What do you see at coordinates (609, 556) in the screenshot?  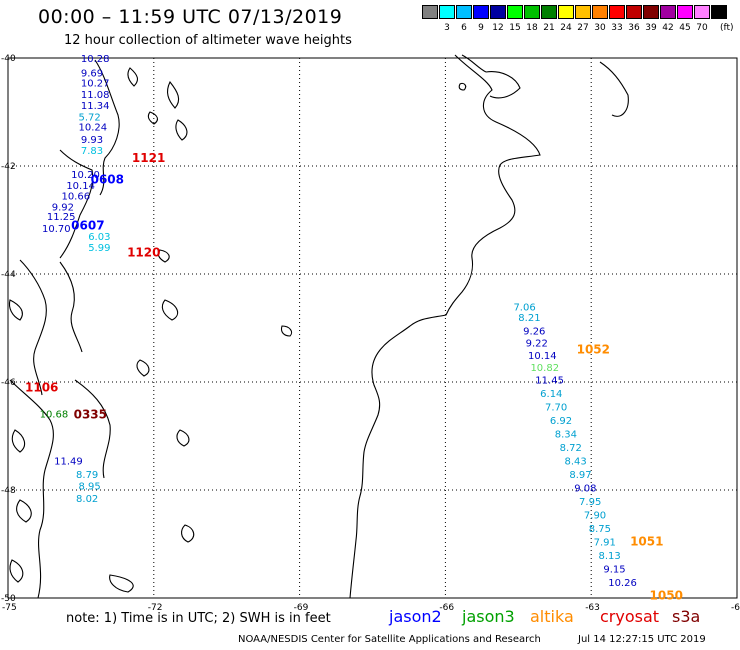 I see `wave-height-label: 8.13` at bounding box center [609, 556].